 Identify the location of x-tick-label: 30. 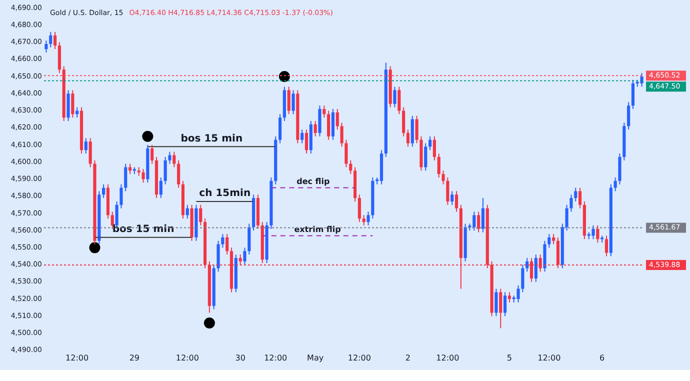
(240, 357).